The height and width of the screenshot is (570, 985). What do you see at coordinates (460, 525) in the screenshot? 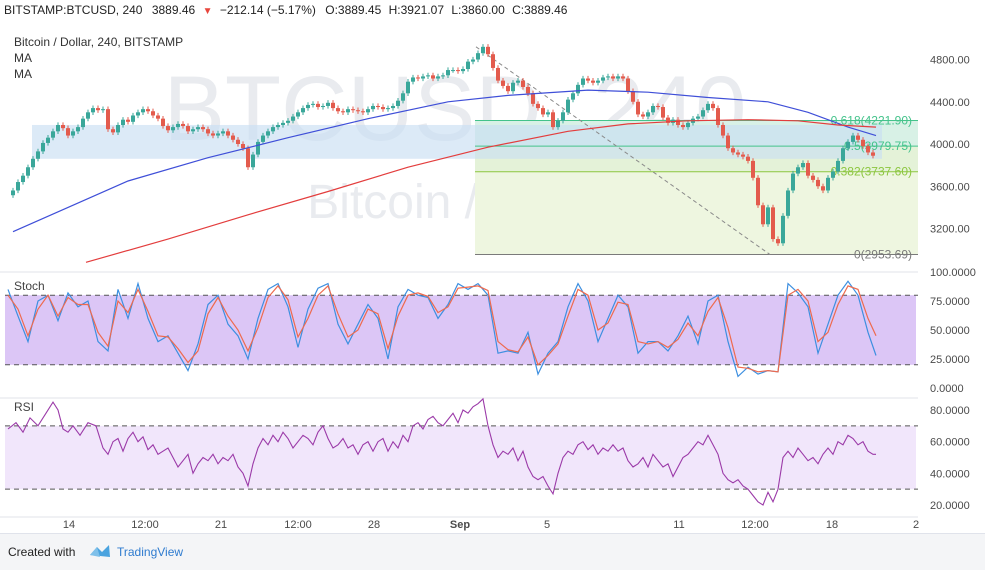
I see `time-axis-label: Sep` at bounding box center [460, 525].